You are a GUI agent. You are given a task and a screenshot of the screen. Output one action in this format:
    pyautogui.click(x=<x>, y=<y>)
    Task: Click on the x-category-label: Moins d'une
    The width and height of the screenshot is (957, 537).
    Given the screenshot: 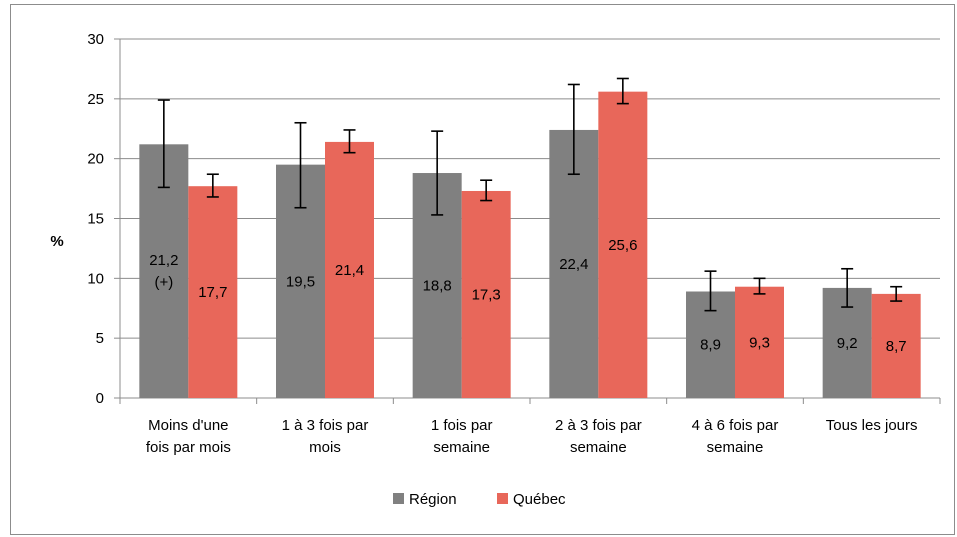 What is the action you would take?
    pyautogui.click(x=188, y=425)
    